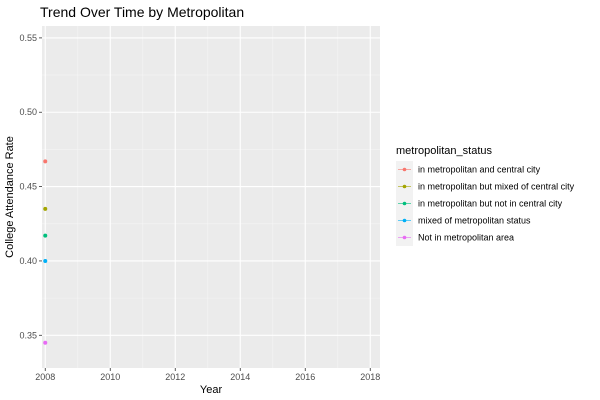  What do you see at coordinates (466, 238) in the screenshot?
I see `legend-label: Not in metropolitan area` at bounding box center [466, 238].